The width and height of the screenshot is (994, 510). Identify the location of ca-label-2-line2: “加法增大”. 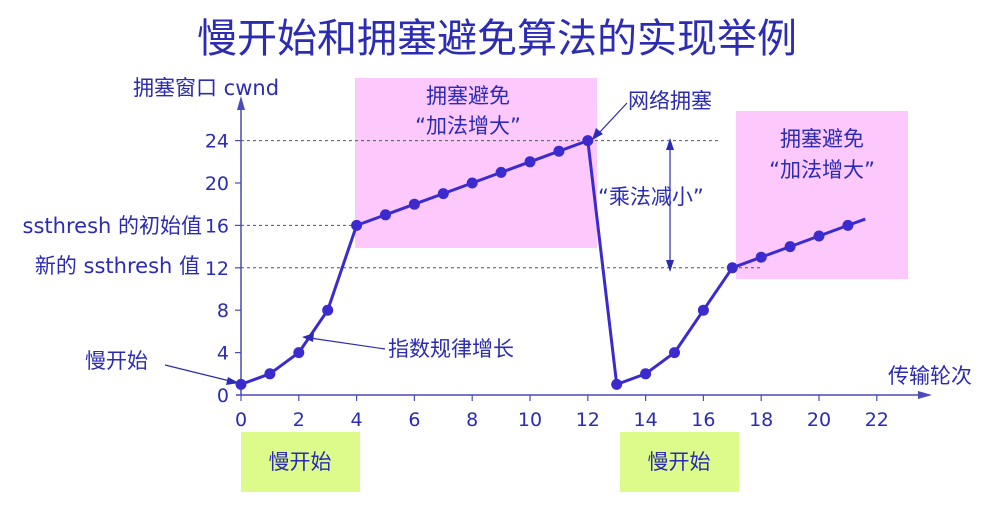
(822, 170).